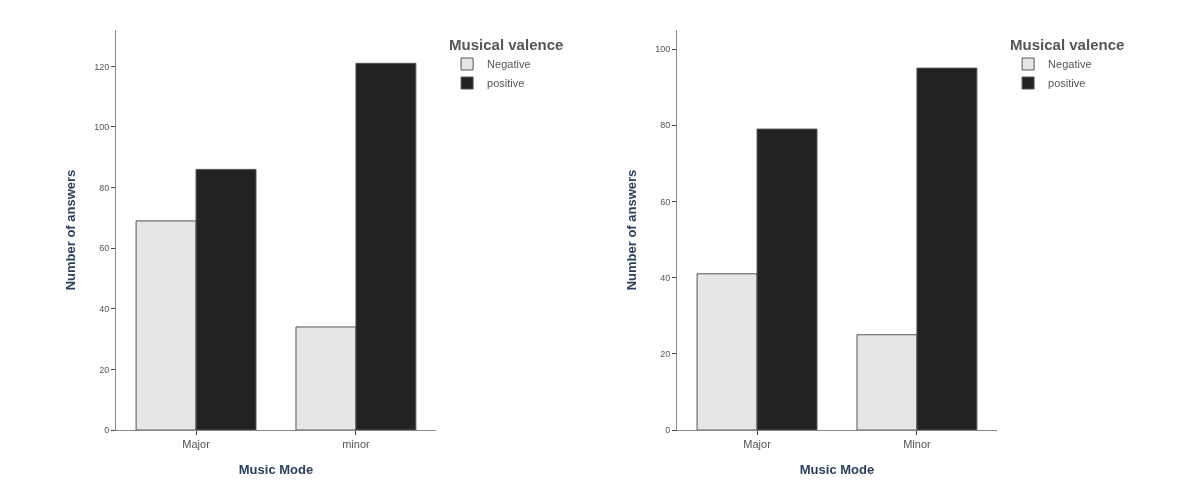  Describe the element at coordinates (917, 444) in the screenshot. I see `x-tick-label: Minor` at that location.